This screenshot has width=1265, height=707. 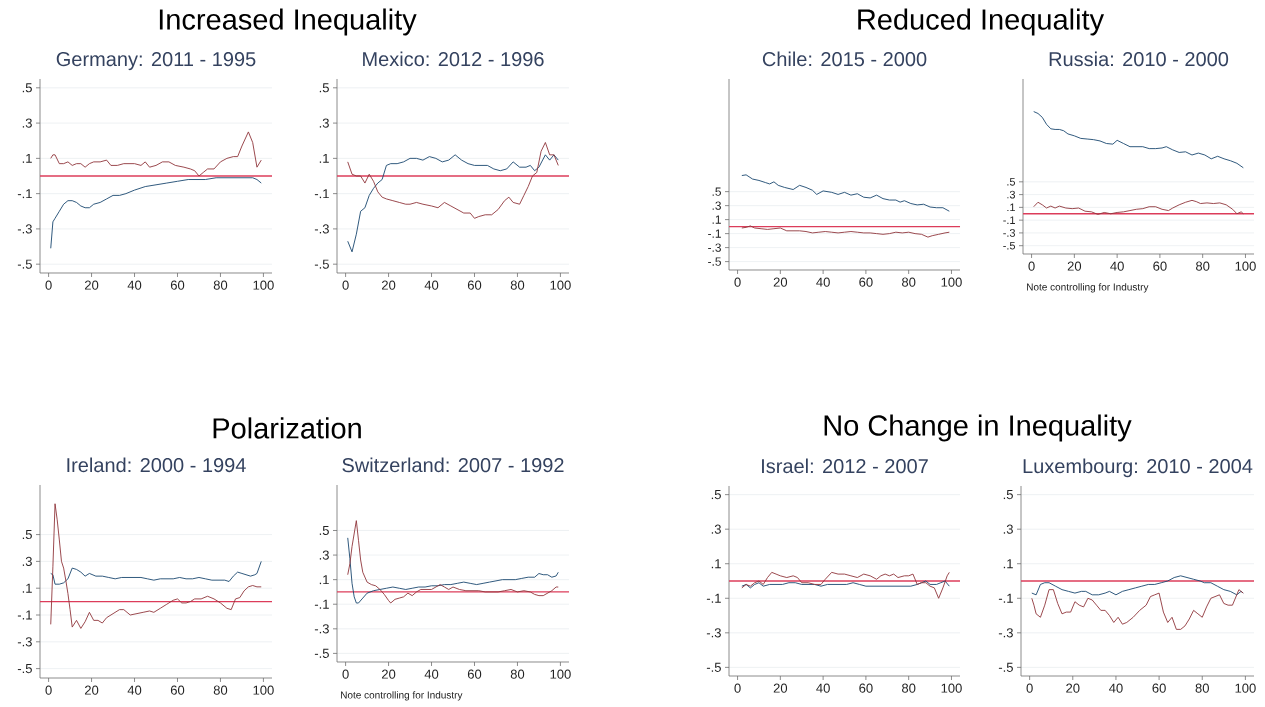 I want to click on chart-subtitle: Russia: 2010 - 2000, so click(x=1139, y=59).